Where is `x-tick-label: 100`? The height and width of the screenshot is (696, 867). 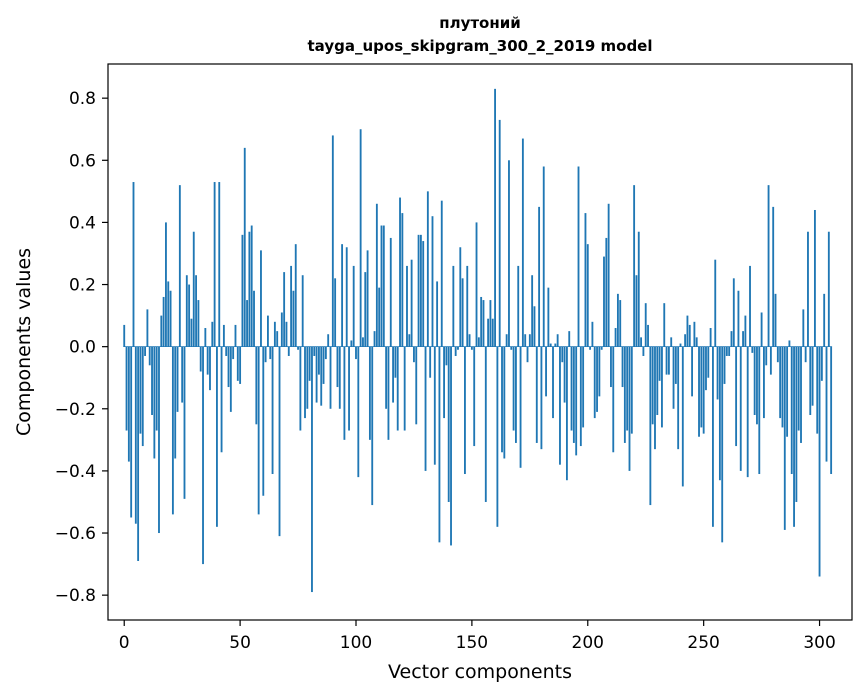 x-tick-label: 100 is located at coordinates (356, 643).